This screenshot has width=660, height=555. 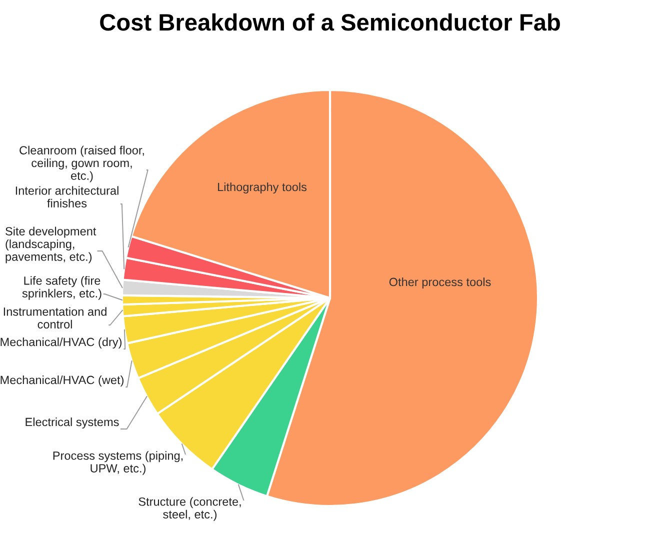 I want to click on slice-label: Other process tools, so click(x=440, y=283).